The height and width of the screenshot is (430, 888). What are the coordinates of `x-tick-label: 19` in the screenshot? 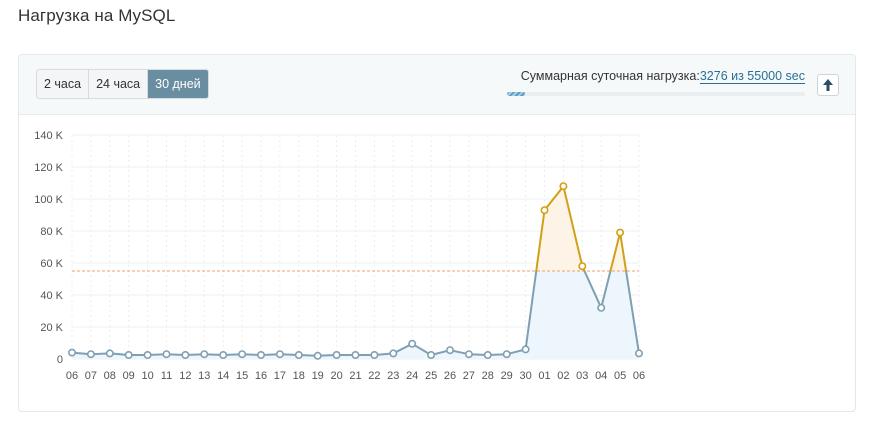 It's located at (318, 376).